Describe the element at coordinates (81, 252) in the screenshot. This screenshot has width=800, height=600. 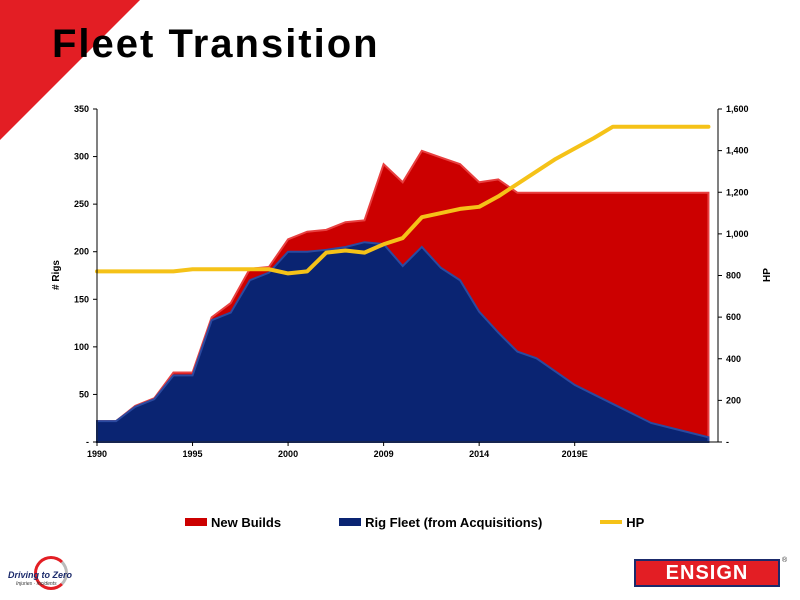
I see `y-tick-label: 200` at that location.